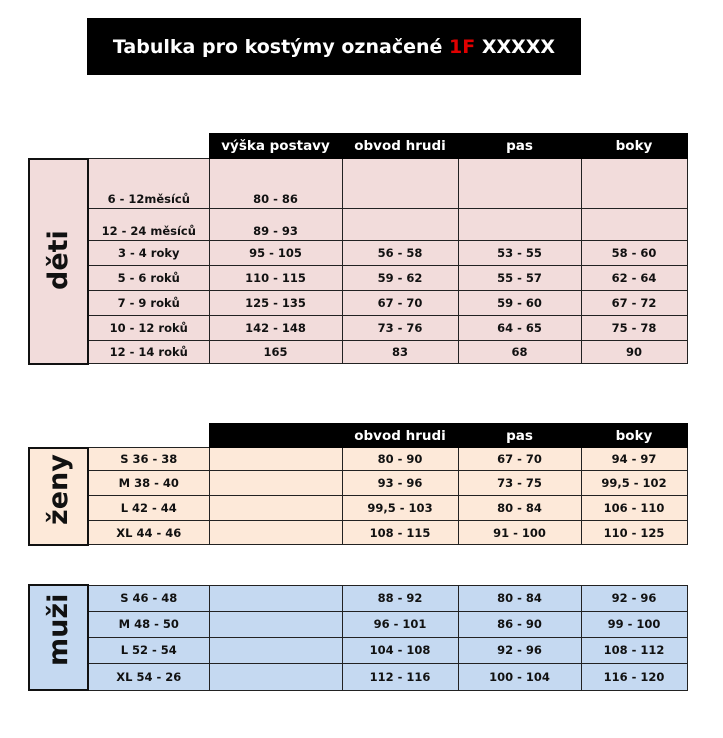 Image resolution: width=723 pixels, height=738 pixels. I want to click on height-cell: 95 - 105, so click(275, 253).